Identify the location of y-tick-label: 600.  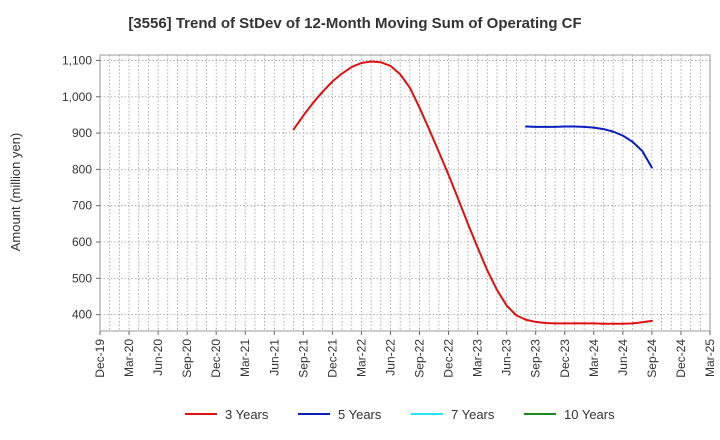
(82, 242).